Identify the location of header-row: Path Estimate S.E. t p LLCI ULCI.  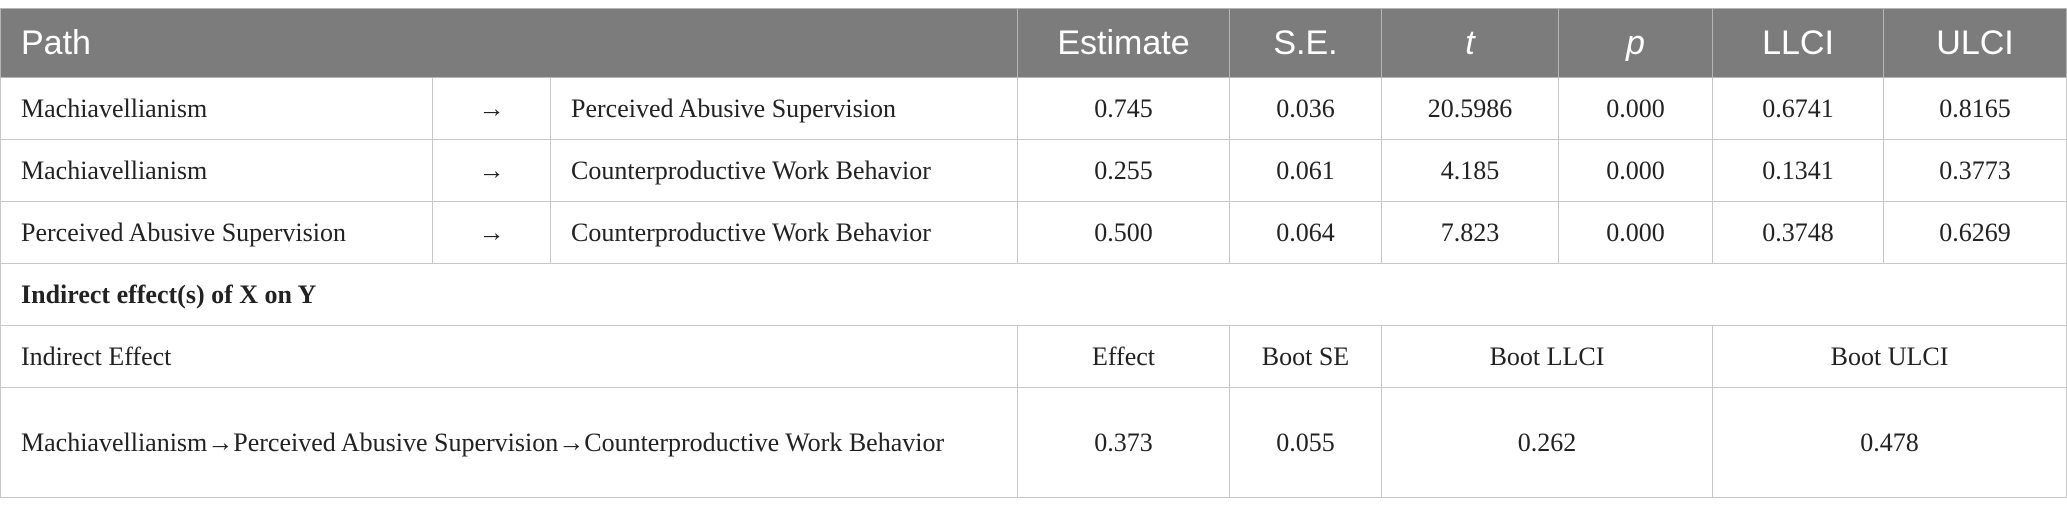
(1033, 43).